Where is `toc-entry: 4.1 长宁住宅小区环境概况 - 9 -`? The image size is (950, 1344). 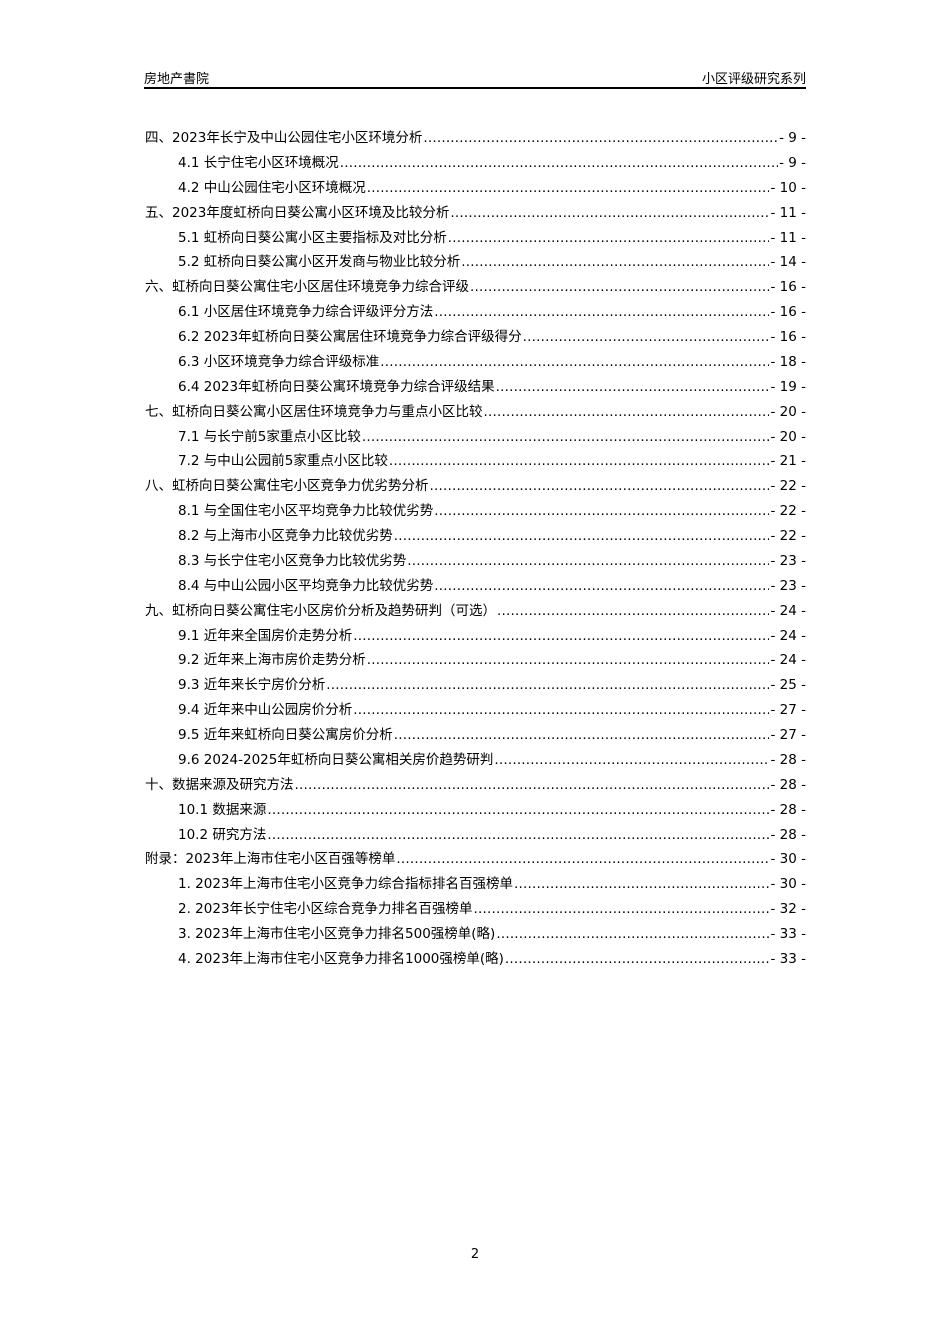
toc-entry: 4.1 长宁住宅小区环境概况 - 9 - is located at coordinates (475, 163).